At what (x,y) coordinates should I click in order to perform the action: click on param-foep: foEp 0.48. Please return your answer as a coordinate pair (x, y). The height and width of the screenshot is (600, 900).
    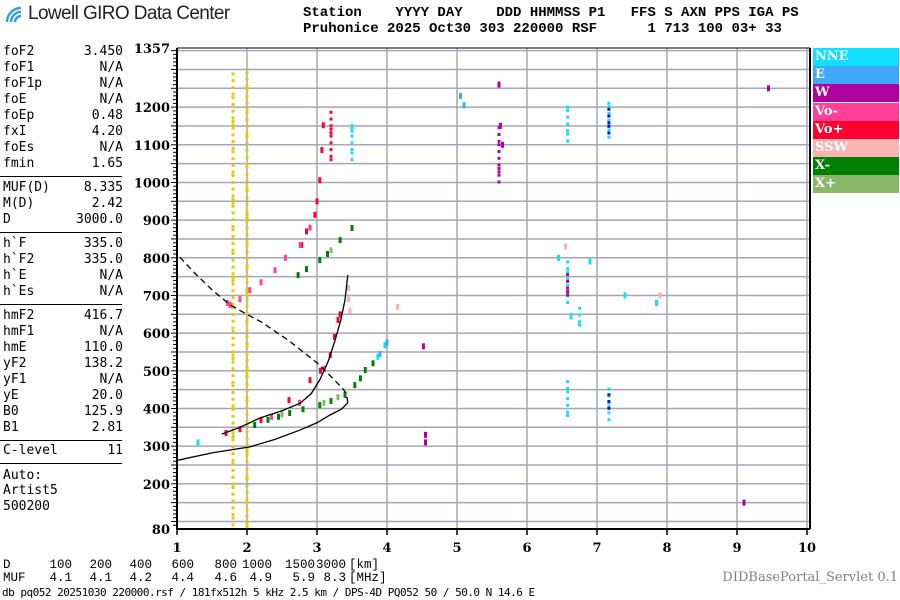
    Looking at the image, I should click on (63, 116).